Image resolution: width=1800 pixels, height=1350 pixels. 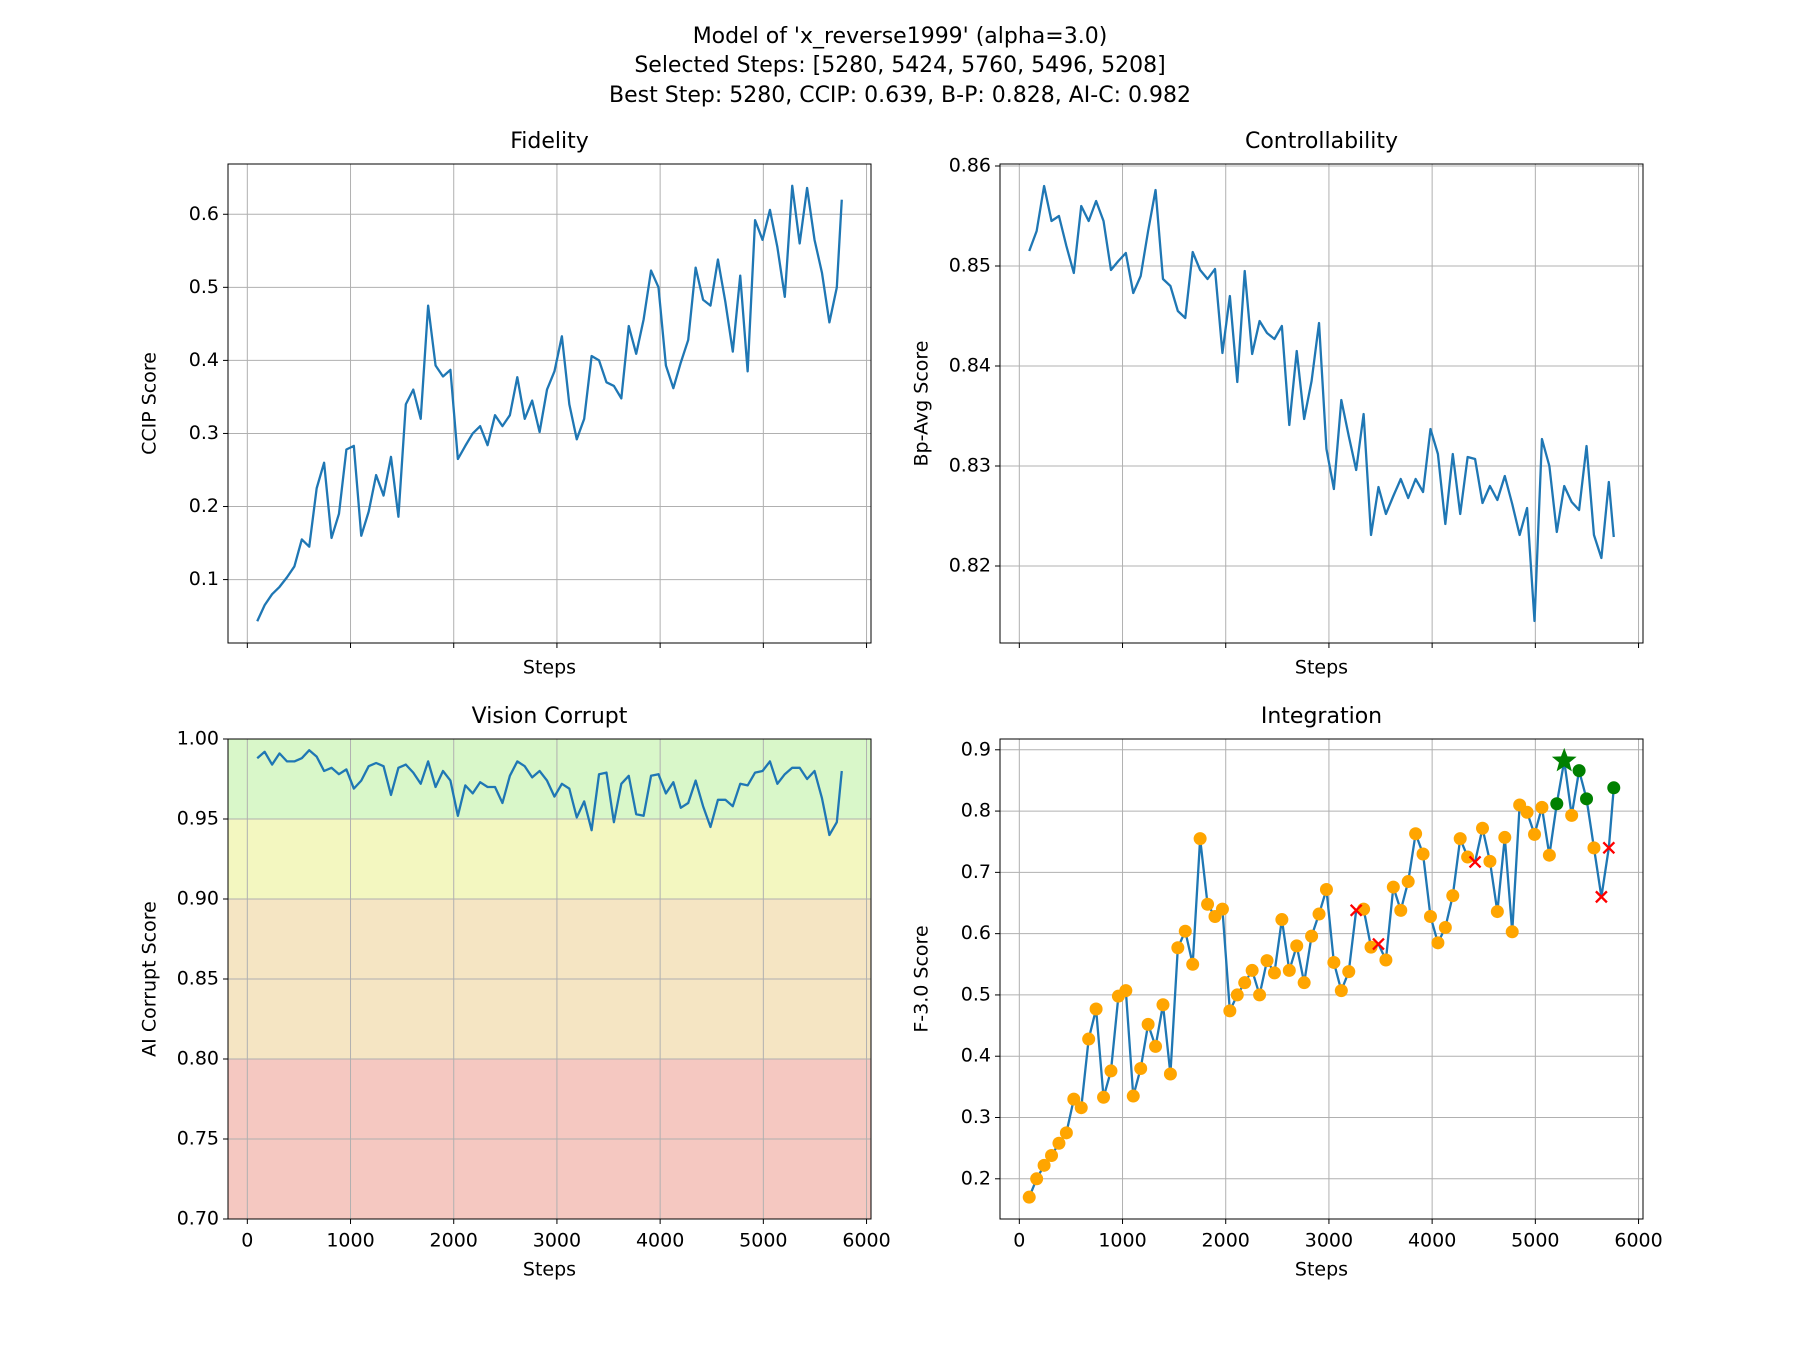 I want to click on x-tick-label: 6000, so click(x=866, y=1241).